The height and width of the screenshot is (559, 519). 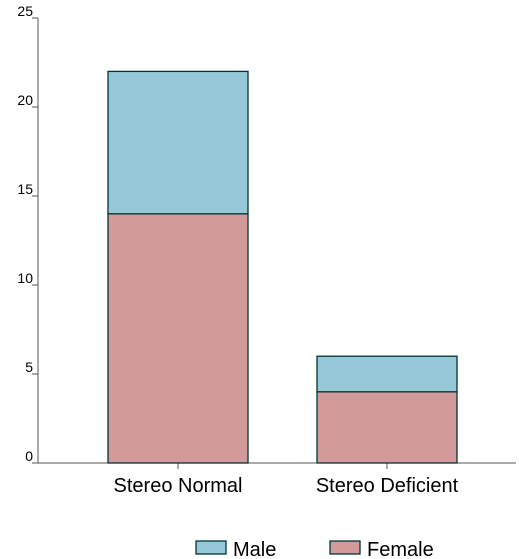 What do you see at coordinates (25, 189) in the screenshot?
I see `y-tick-label: 15` at bounding box center [25, 189].